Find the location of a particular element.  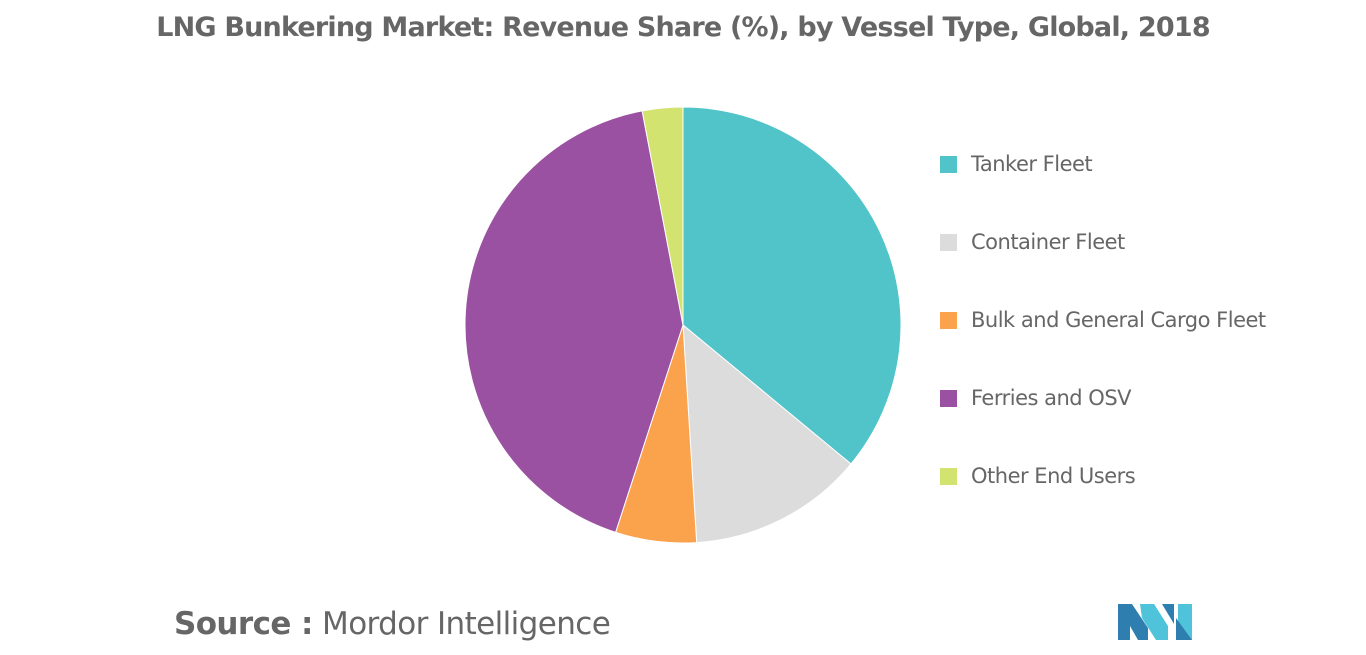

legend-item: Container Fleet is located at coordinates (1032, 242).